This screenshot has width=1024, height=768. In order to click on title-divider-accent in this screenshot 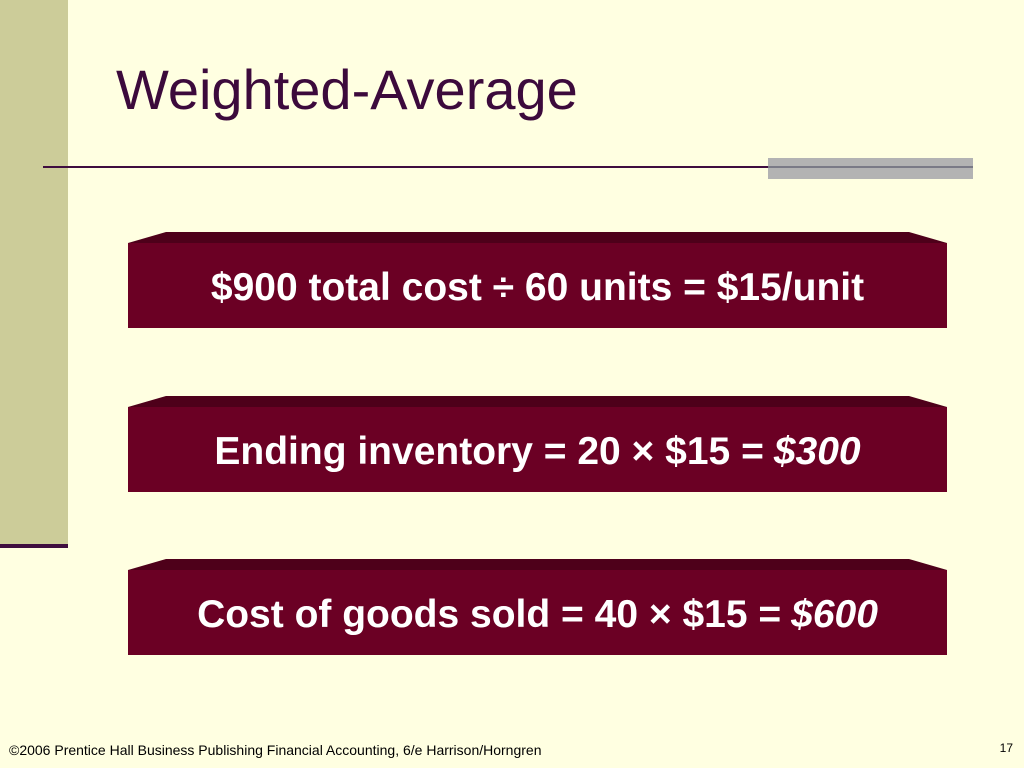, I will do `click(870, 168)`.